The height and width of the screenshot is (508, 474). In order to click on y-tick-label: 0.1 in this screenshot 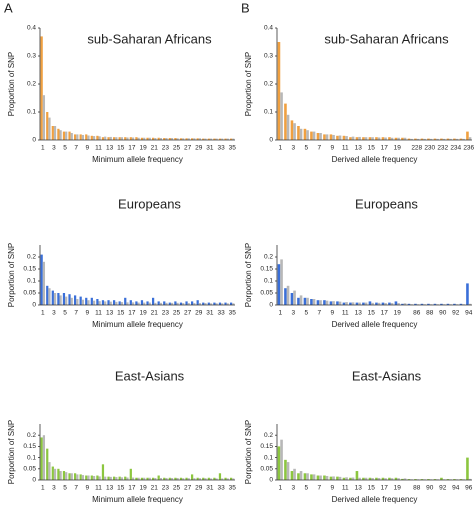, I will do `click(31, 281)`.